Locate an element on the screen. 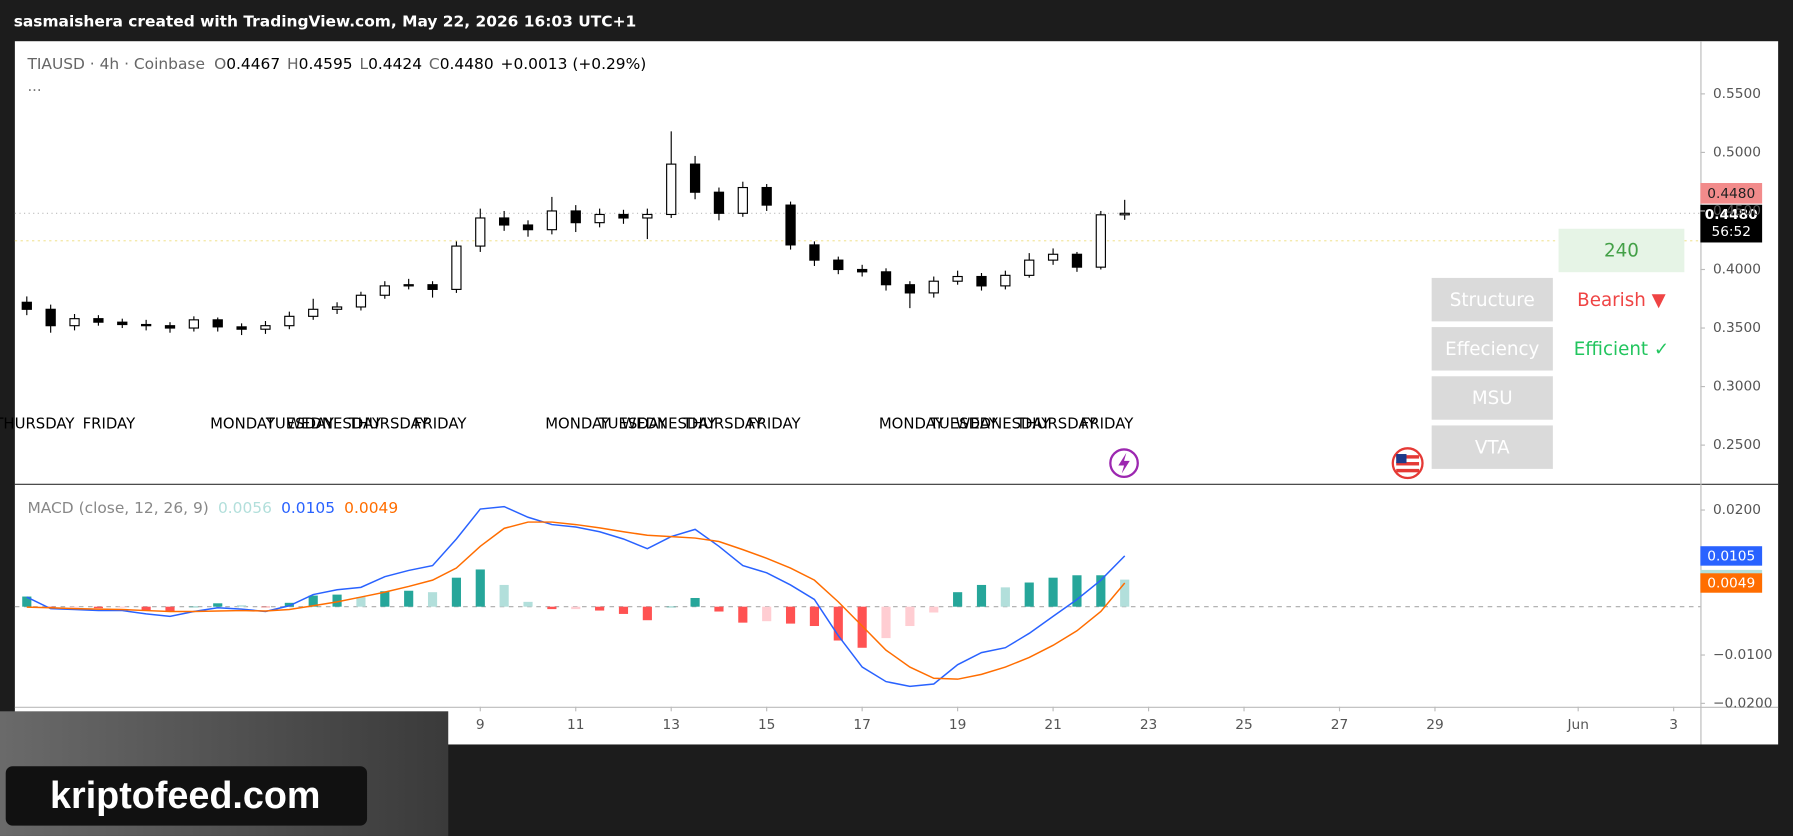 The image size is (1793, 836). y-tick-label: 0.5000 is located at coordinates (1737, 152).